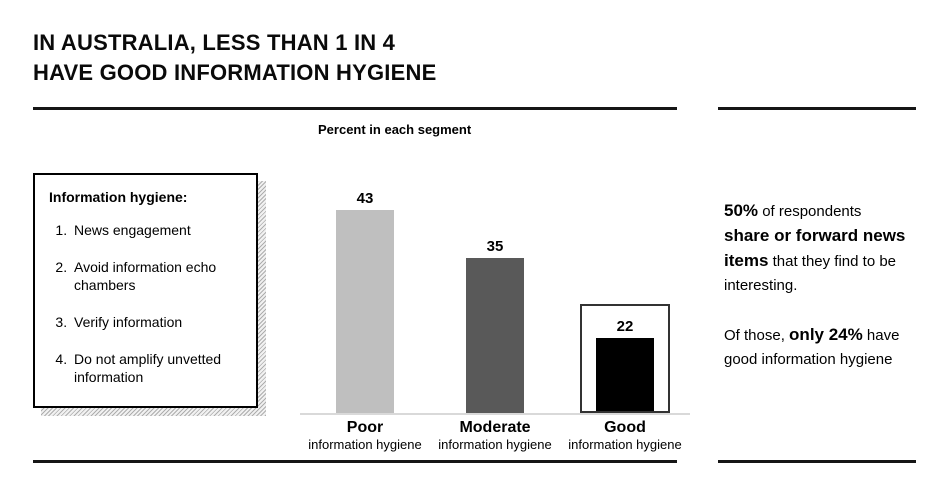 This screenshot has height=481, width=950. I want to click on category-sub-moderate: information hygiene, so click(495, 444).